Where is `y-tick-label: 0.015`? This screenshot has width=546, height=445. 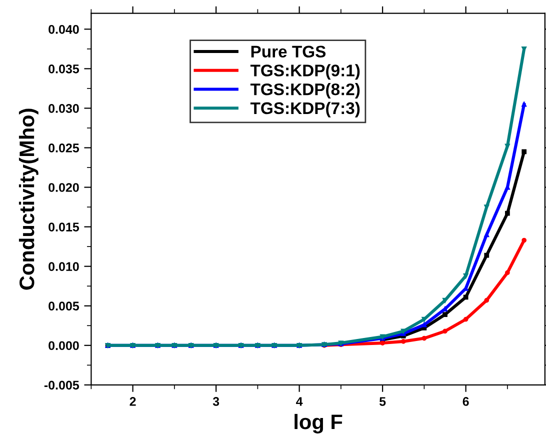 y-tick-label: 0.015 is located at coordinates (64, 227).